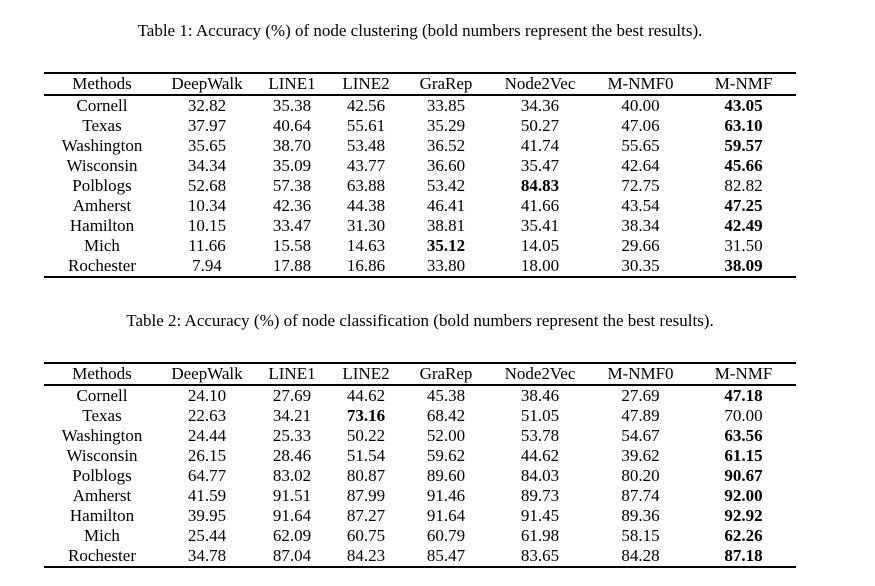  What do you see at coordinates (207, 555) in the screenshot?
I see `value-cell: 34.78` at bounding box center [207, 555].